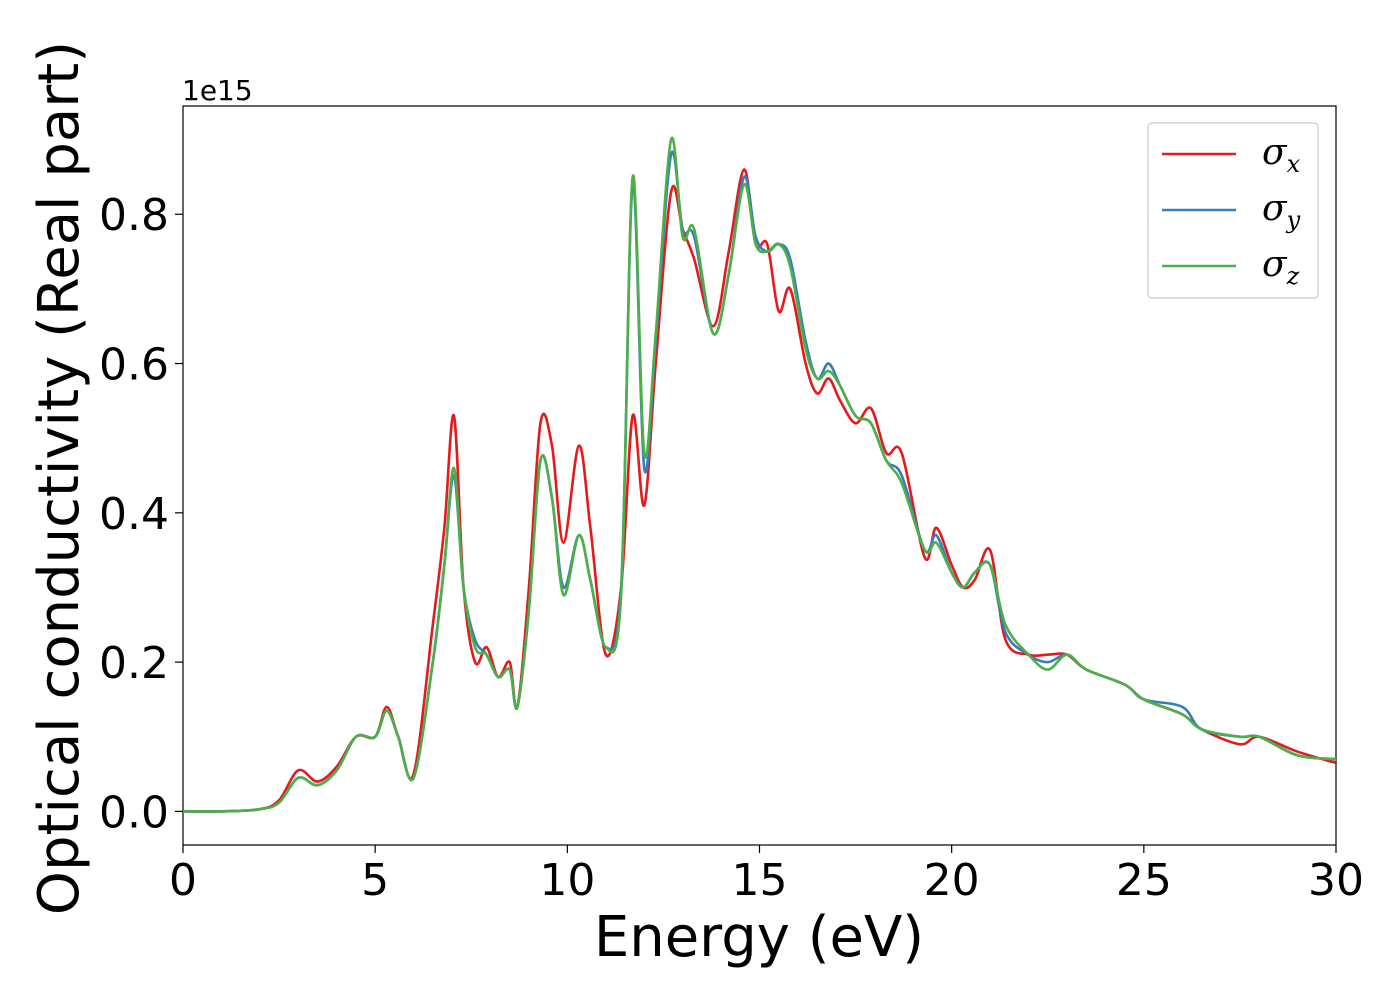  What do you see at coordinates (1281, 267) in the screenshot?
I see `legend-label-z: σz` at bounding box center [1281, 267].